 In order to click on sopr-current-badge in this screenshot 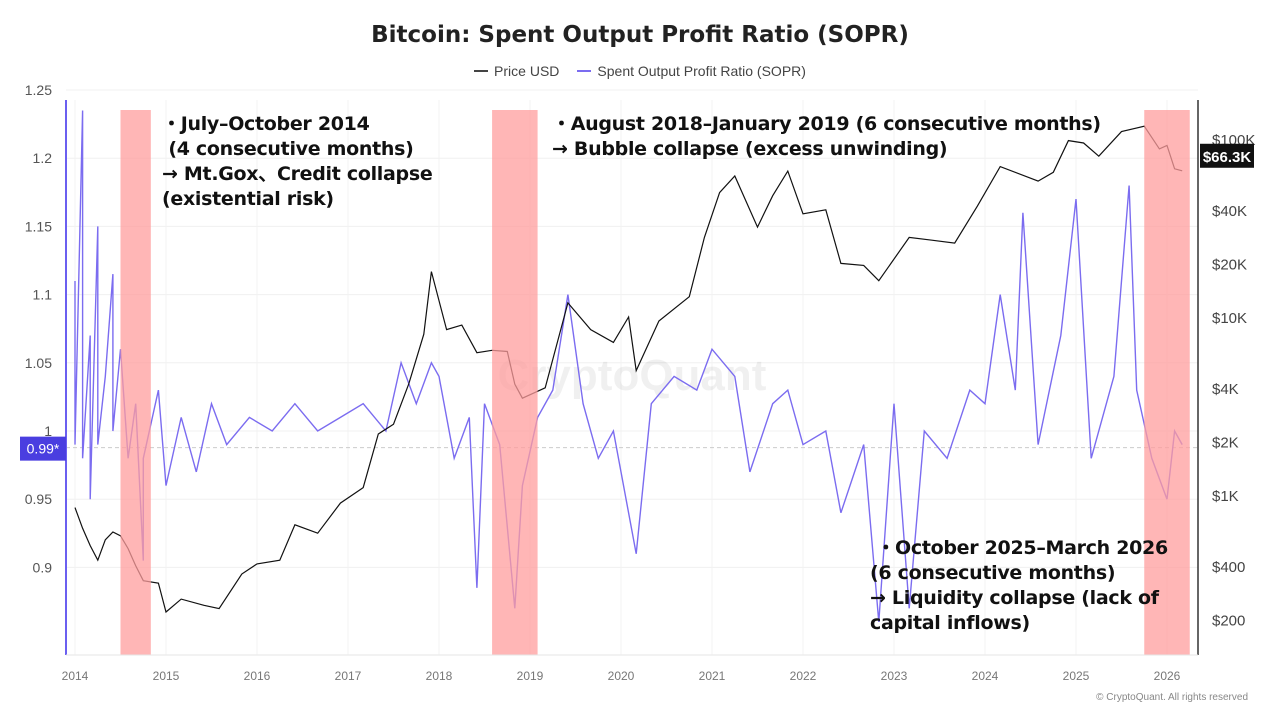, I will do `click(43, 448)`.